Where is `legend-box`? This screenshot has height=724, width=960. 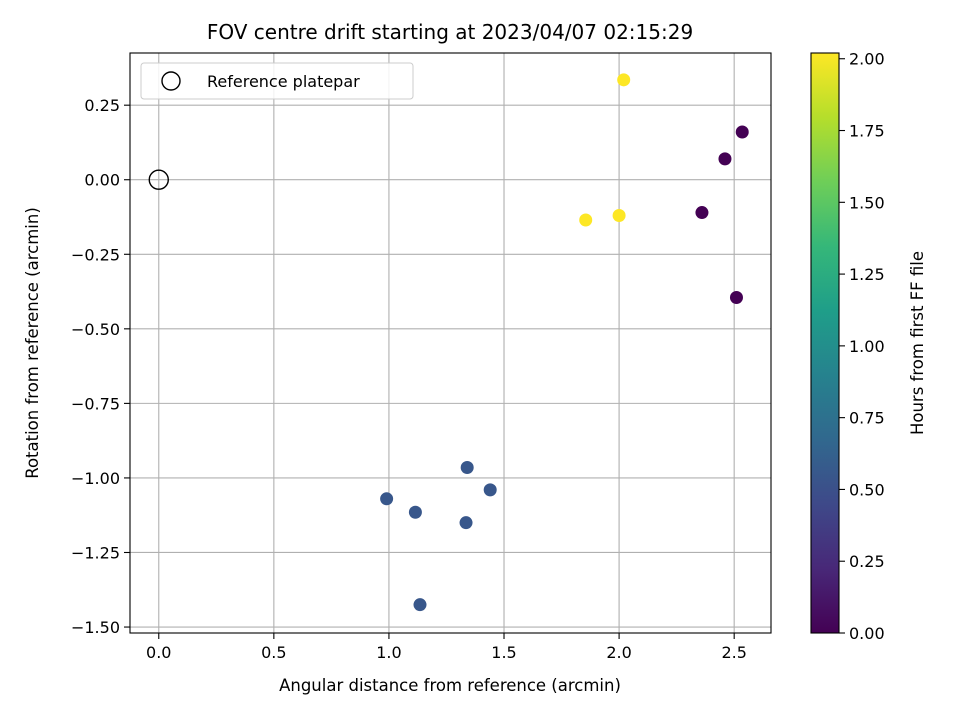 legend-box is located at coordinates (277, 81).